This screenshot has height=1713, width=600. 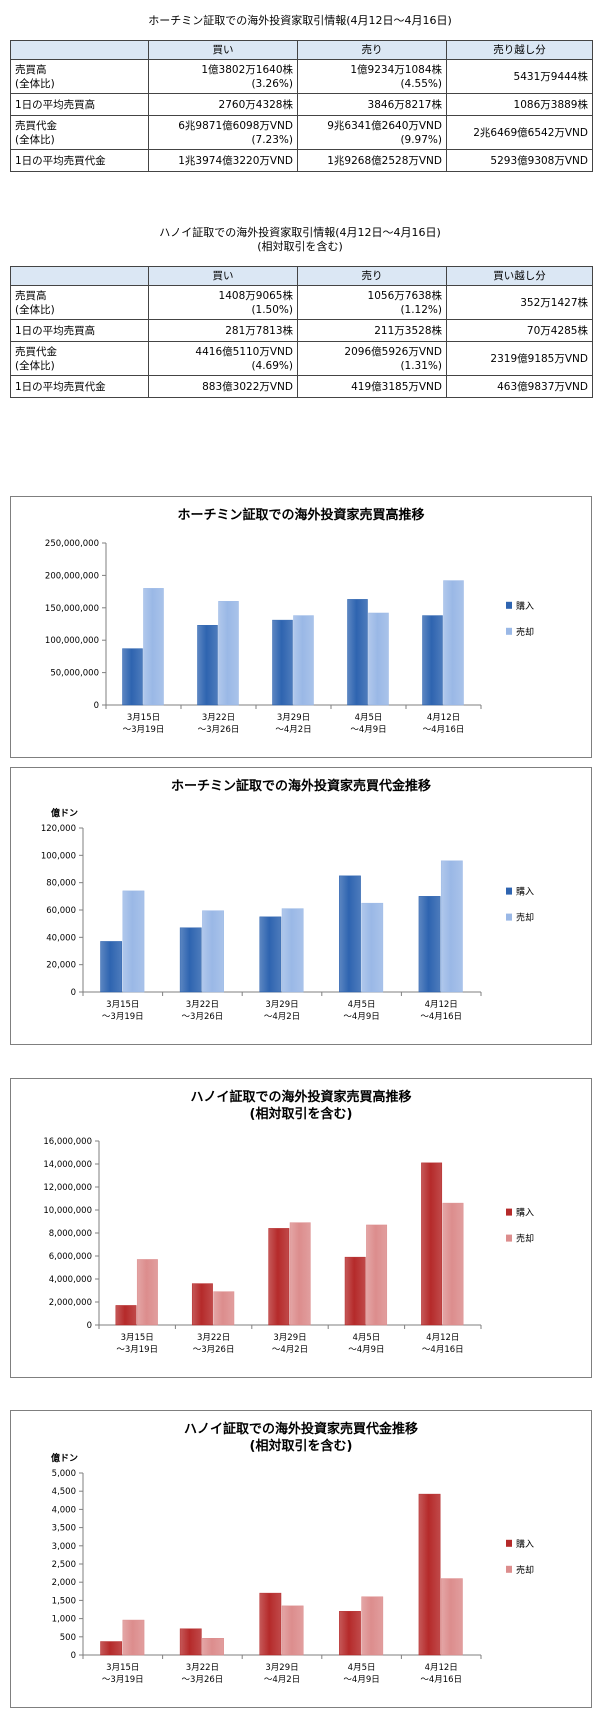 I want to click on cell-buy-text-line0: 6兆9871億6098万VND, so click(x=235, y=125).